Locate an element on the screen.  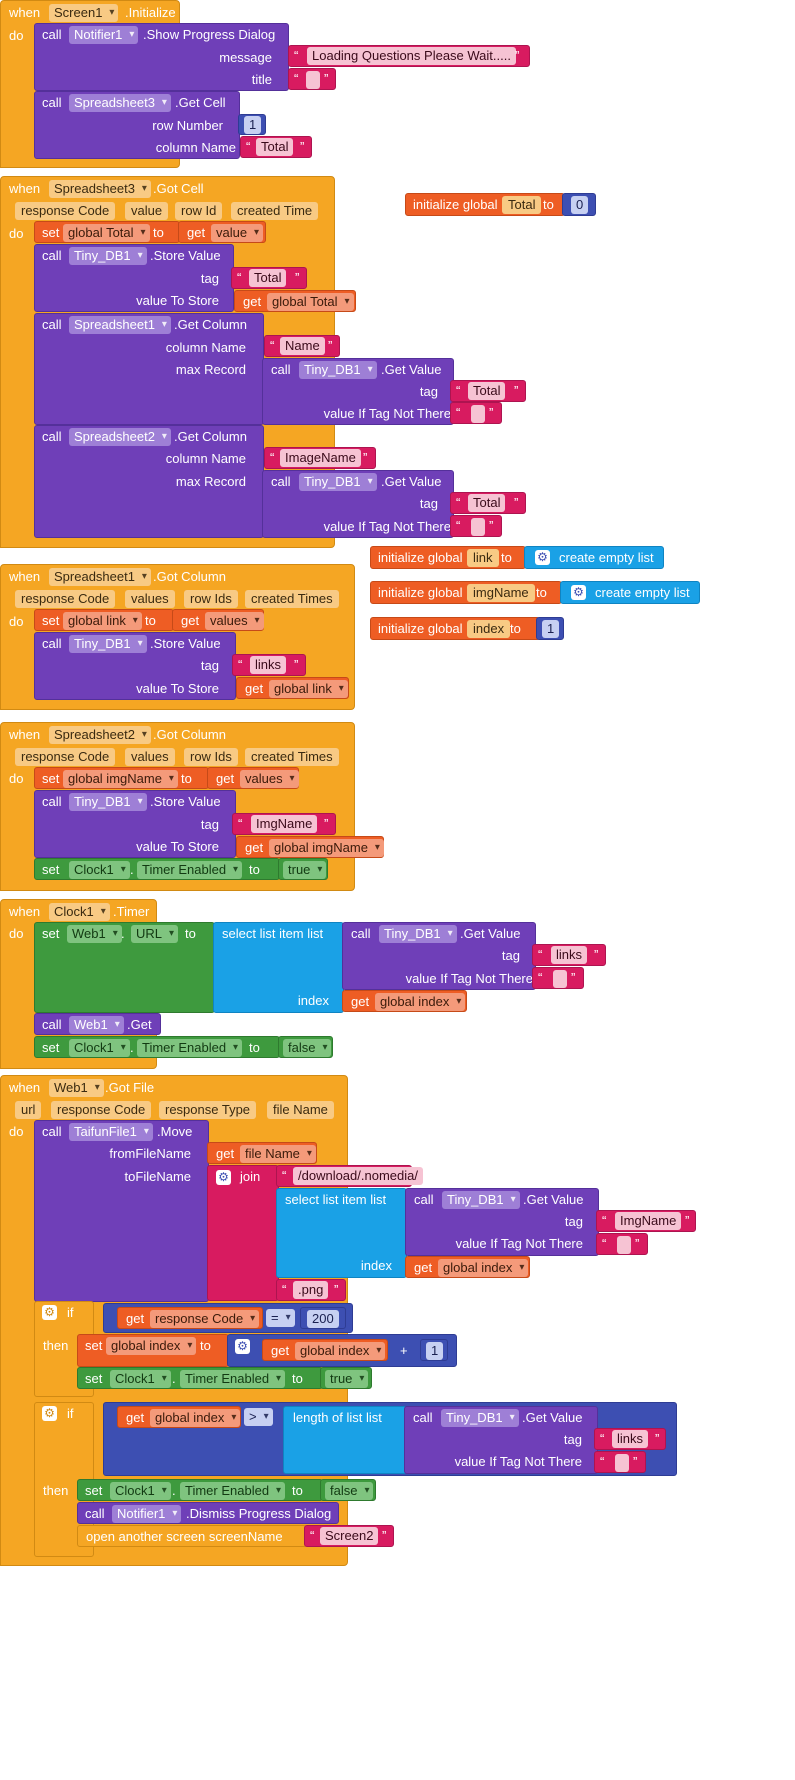
spreadsheet1-dropdown: Spreadsheet1 is located at coordinates (120, 325).